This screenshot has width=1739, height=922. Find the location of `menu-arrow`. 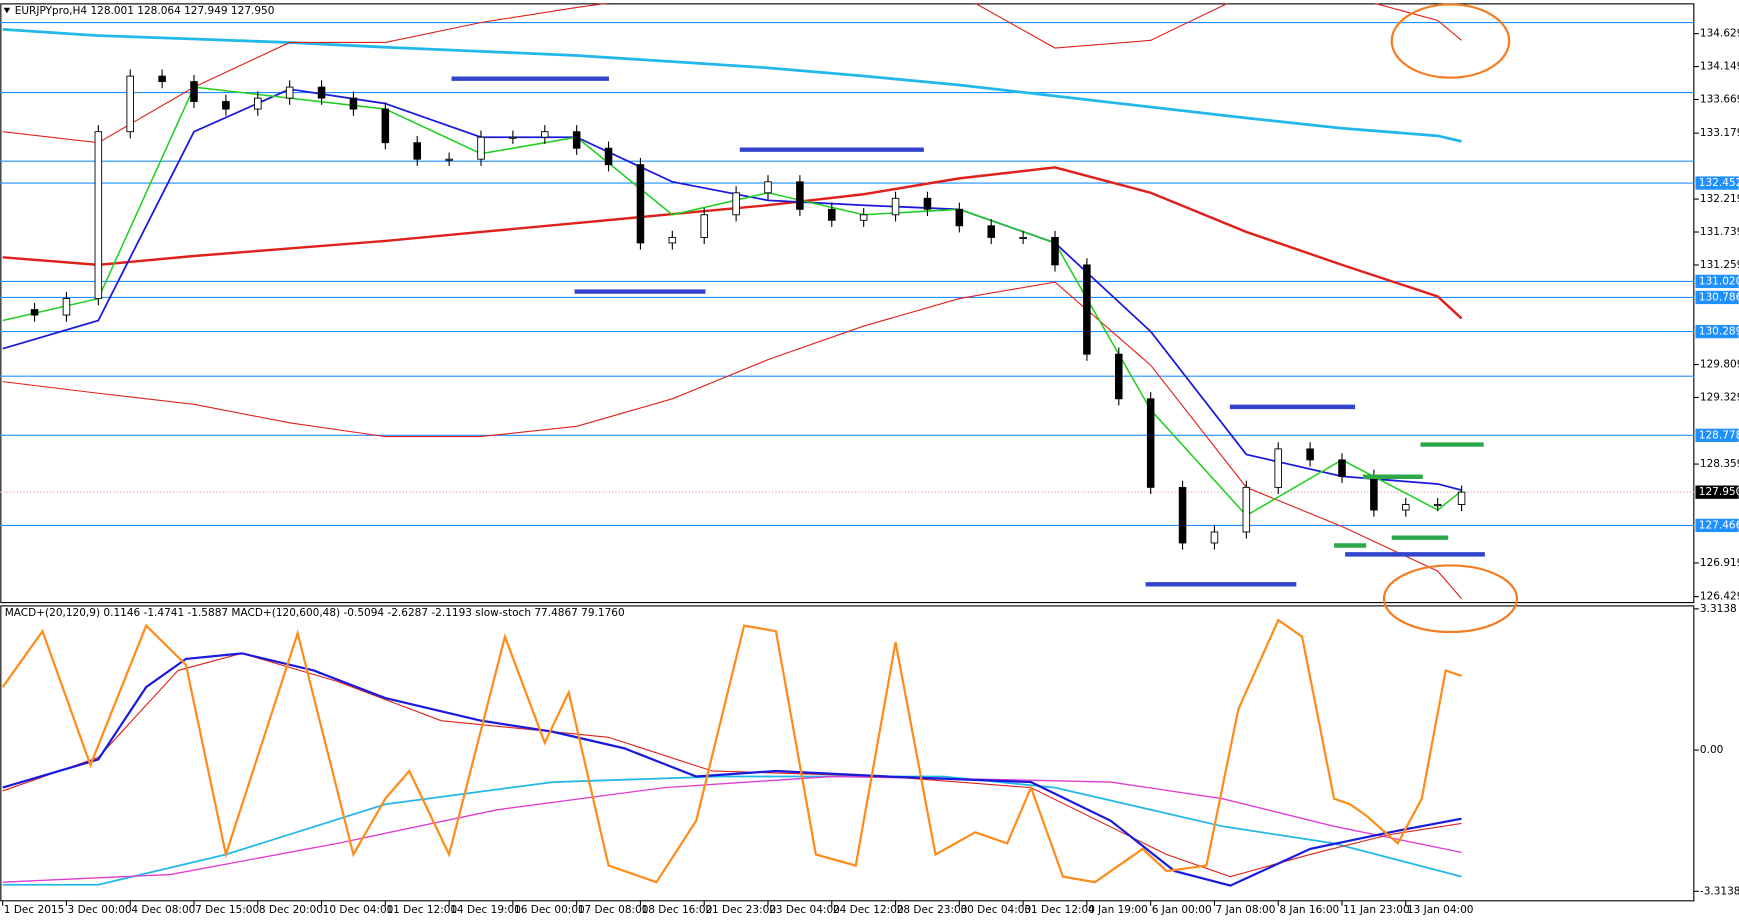

menu-arrow is located at coordinates (7, 10).